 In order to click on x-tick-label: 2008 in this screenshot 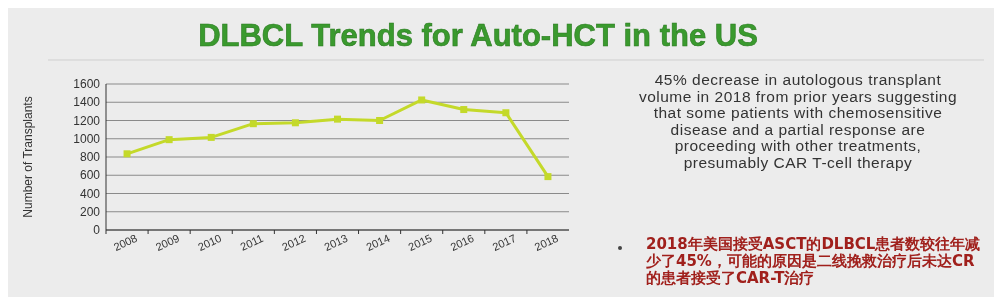, I will do `click(125, 242)`.